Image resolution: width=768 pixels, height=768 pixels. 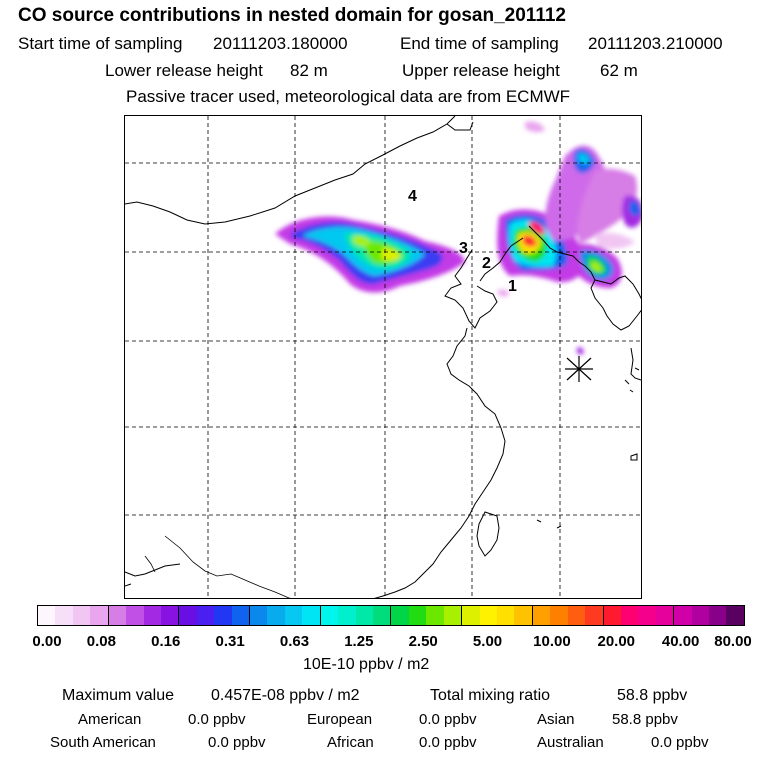 What do you see at coordinates (309, 70) in the screenshot?
I see `lower-release-value: 82 m` at bounding box center [309, 70].